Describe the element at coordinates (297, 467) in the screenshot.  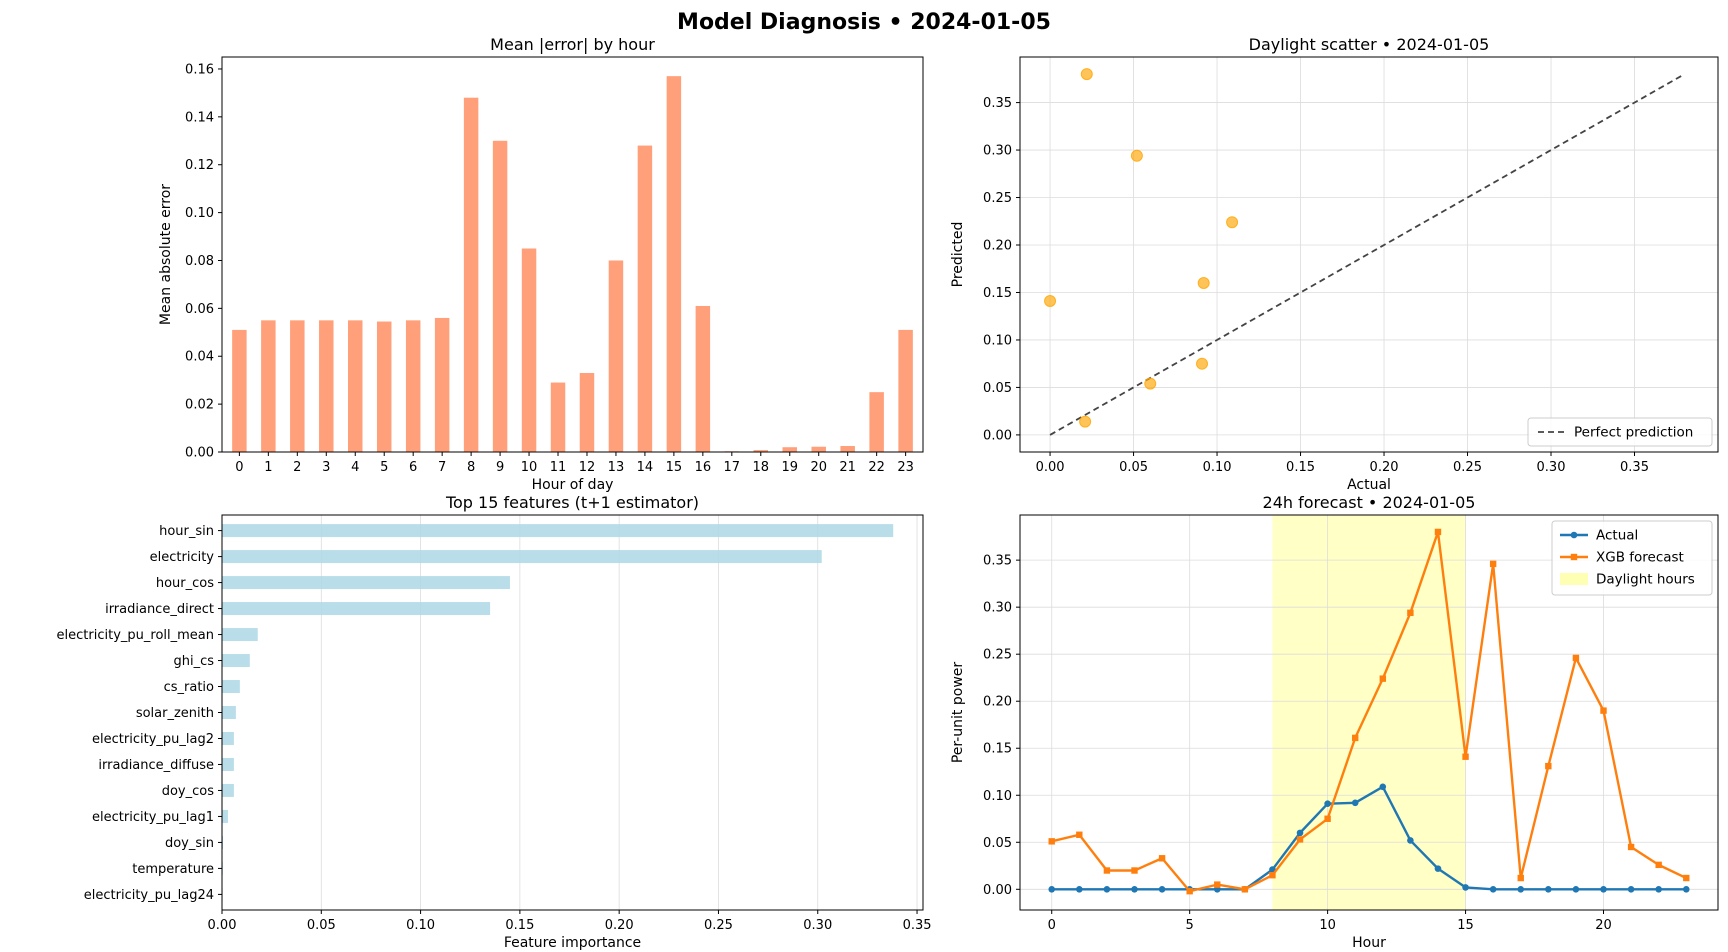
I see `x-tick-label: 2` at that location.